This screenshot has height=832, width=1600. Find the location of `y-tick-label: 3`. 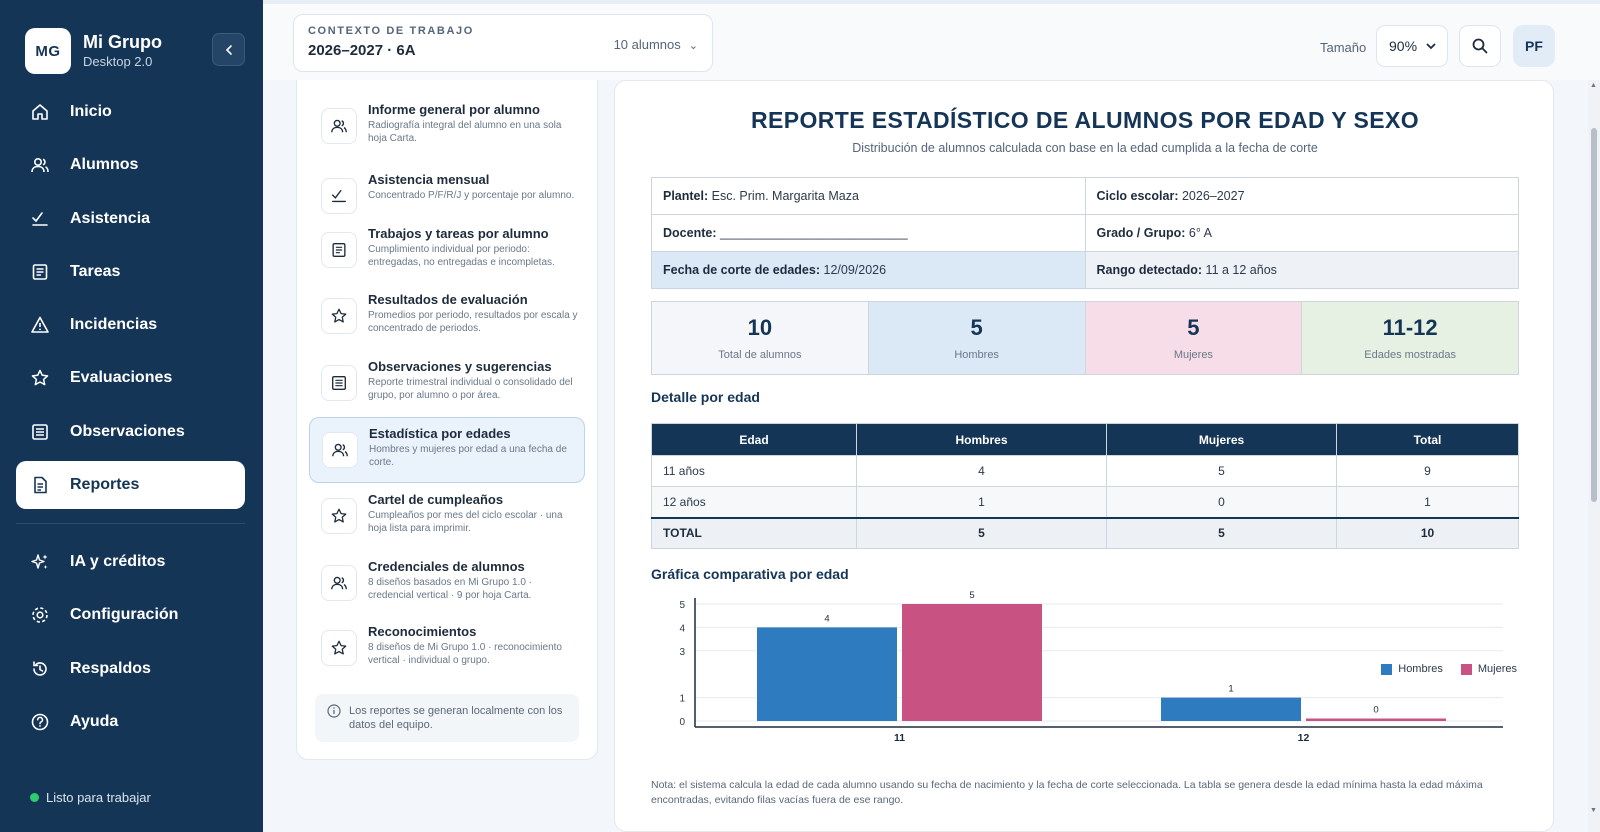

y-tick-label: 3 is located at coordinates (682, 652).